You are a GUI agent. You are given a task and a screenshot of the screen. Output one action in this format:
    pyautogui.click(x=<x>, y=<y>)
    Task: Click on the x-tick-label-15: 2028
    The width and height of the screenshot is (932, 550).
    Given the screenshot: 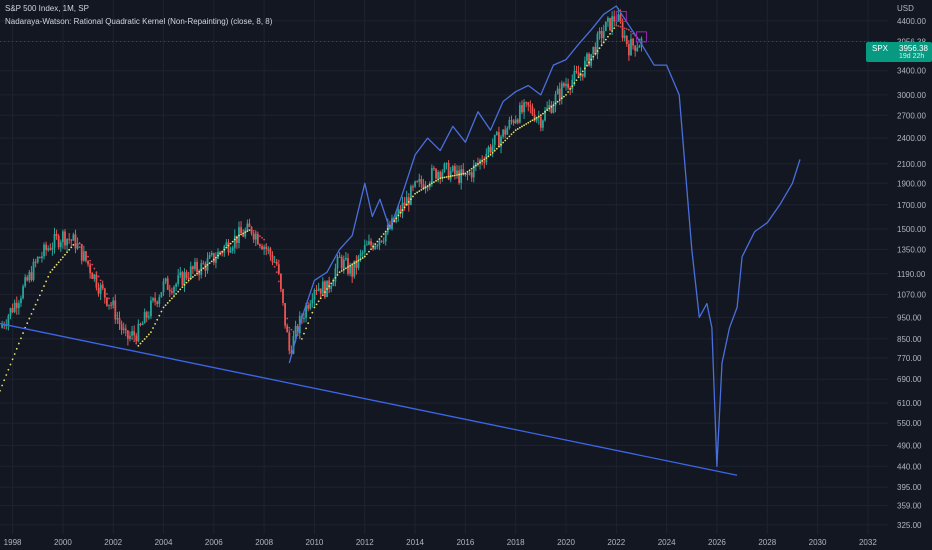 What is the action you would take?
    pyautogui.click(x=767, y=542)
    